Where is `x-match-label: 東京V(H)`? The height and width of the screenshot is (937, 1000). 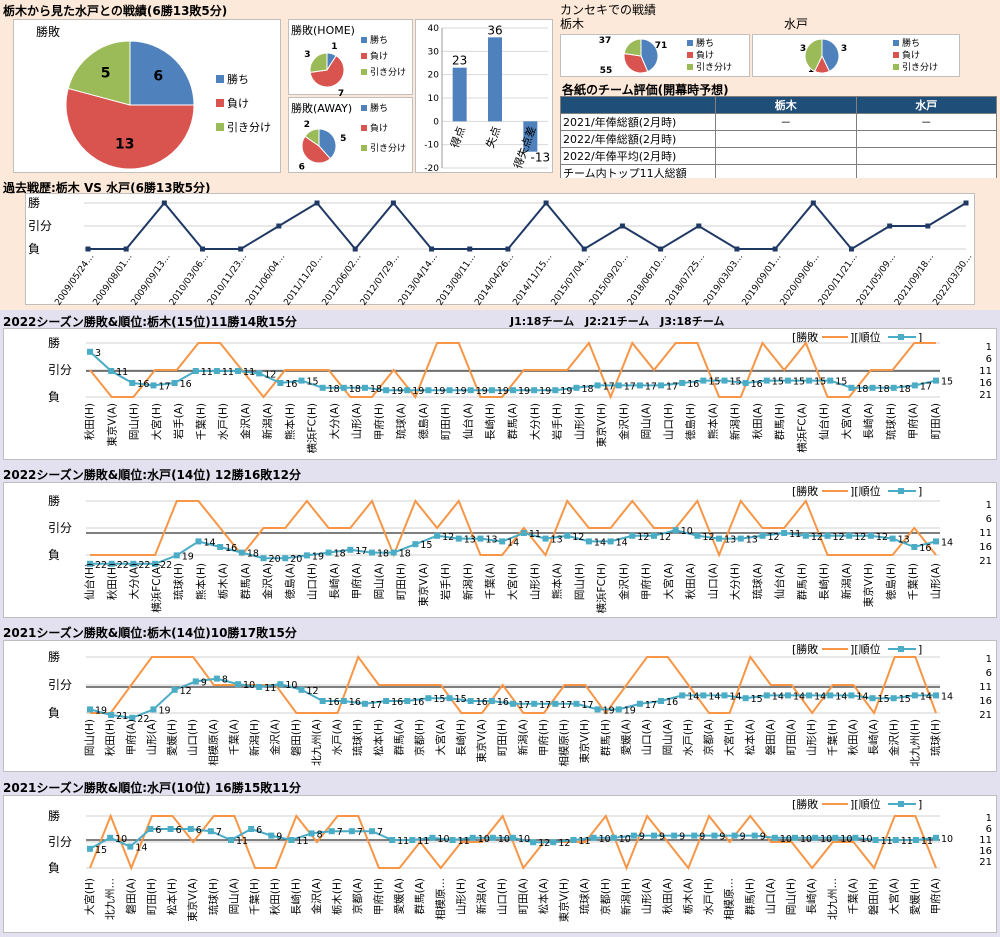 x-match-label: 東京V(H) is located at coordinates (868, 585).